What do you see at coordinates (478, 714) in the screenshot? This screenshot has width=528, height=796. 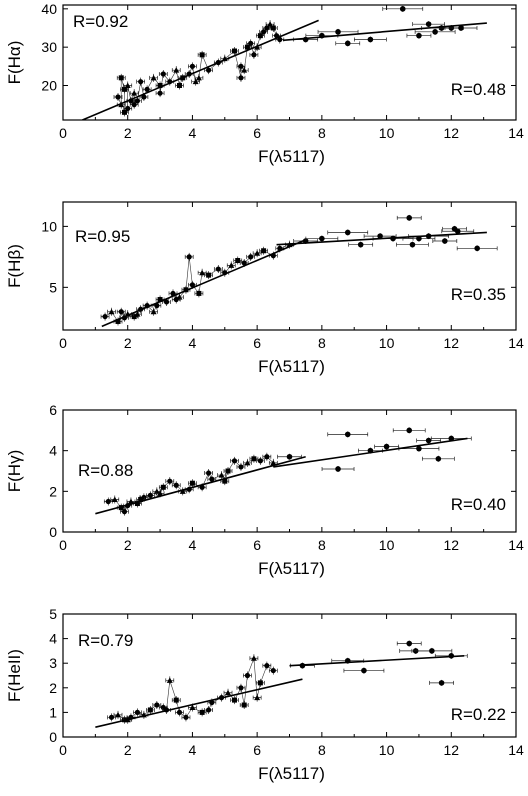 I see `correlation-label: R=0.22` at bounding box center [478, 714].